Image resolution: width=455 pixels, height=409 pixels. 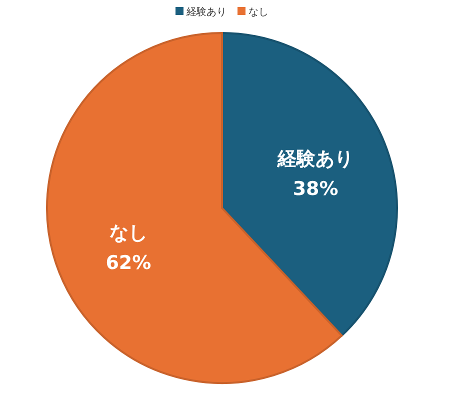 I want to click on data-label: 38%, so click(x=315, y=189).